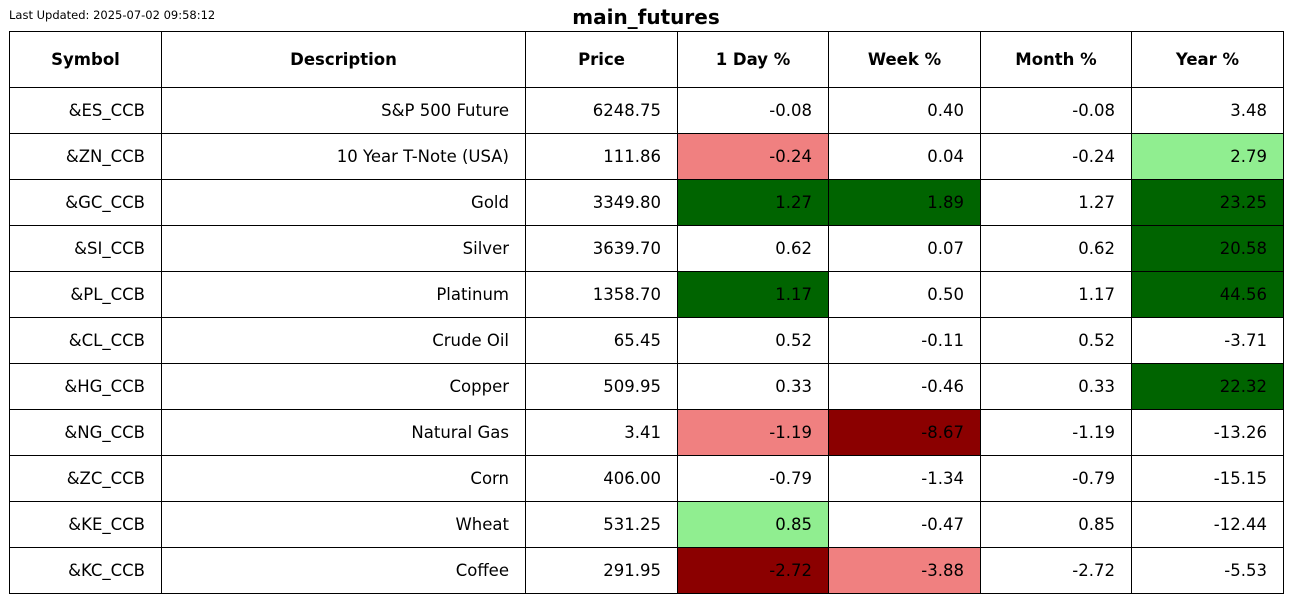 The image size is (1292, 604). What do you see at coordinates (85, 386) in the screenshot?
I see `cell-symbol: &HG_CCB` at bounding box center [85, 386].